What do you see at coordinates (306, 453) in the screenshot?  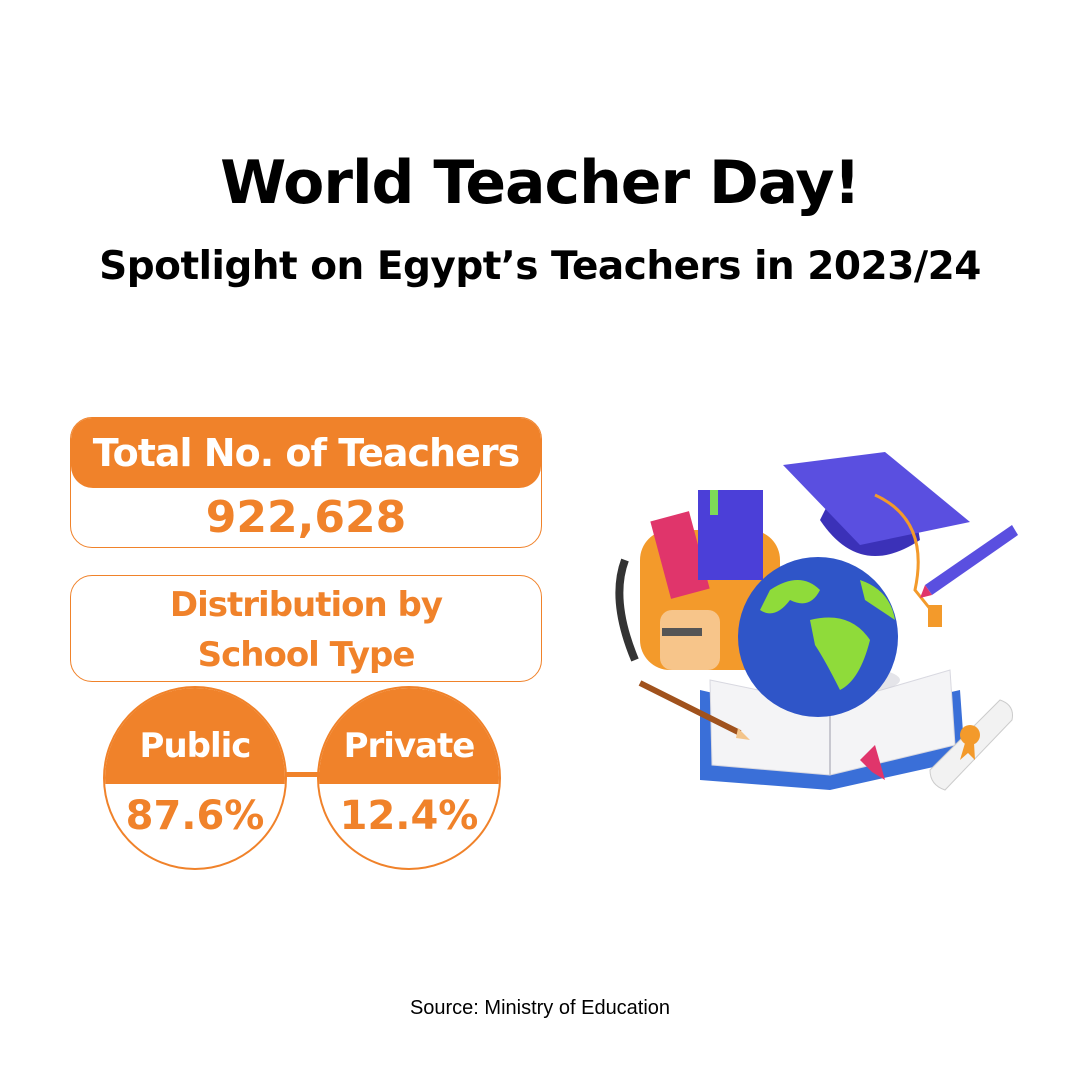 I see `total-teachers-label: Total No. of Teachers` at bounding box center [306, 453].